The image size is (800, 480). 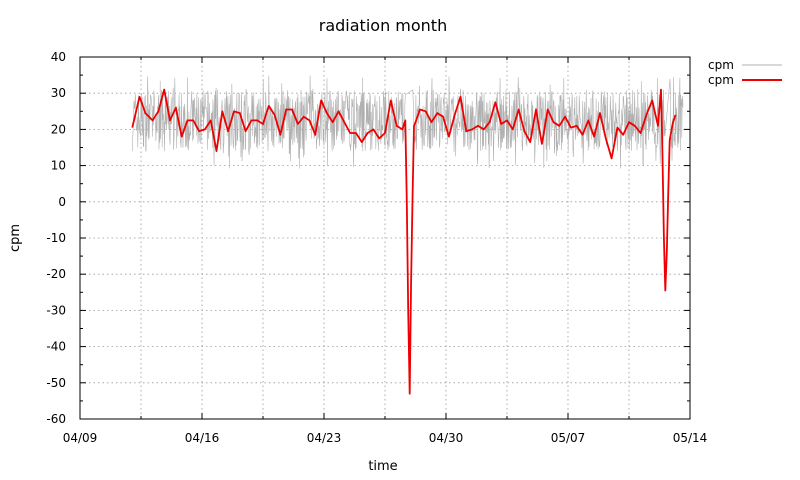 What do you see at coordinates (202, 438) in the screenshot?
I see `x-tick-label: 04/16` at bounding box center [202, 438].